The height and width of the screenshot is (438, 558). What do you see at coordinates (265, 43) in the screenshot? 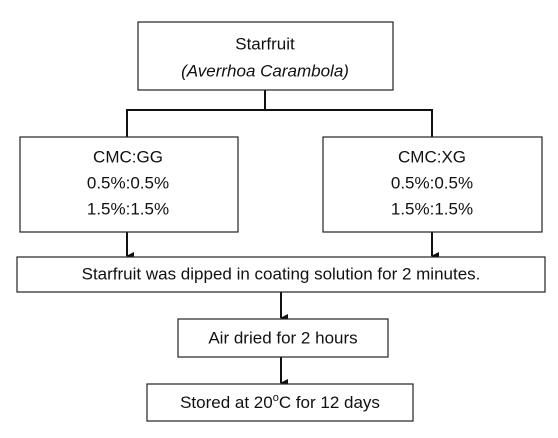
I see `node-label: Starfruit` at bounding box center [265, 43].